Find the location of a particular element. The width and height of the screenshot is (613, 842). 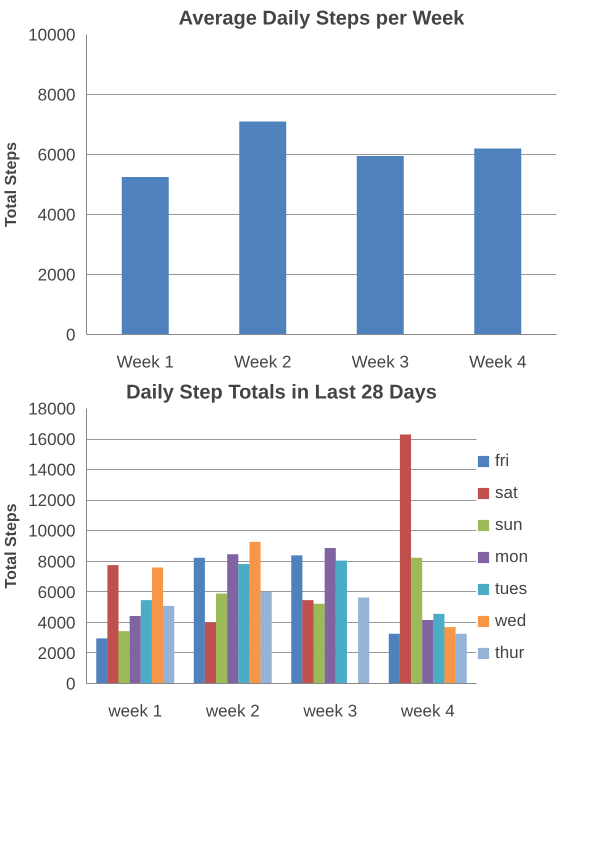

x-tick-label: week 3 is located at coordinates (330, 711).